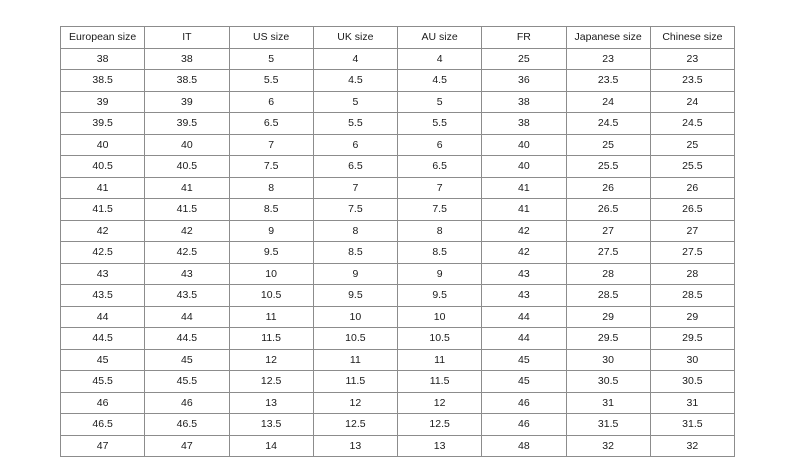  I want to click on table-cell: 40, so click(187, 144).